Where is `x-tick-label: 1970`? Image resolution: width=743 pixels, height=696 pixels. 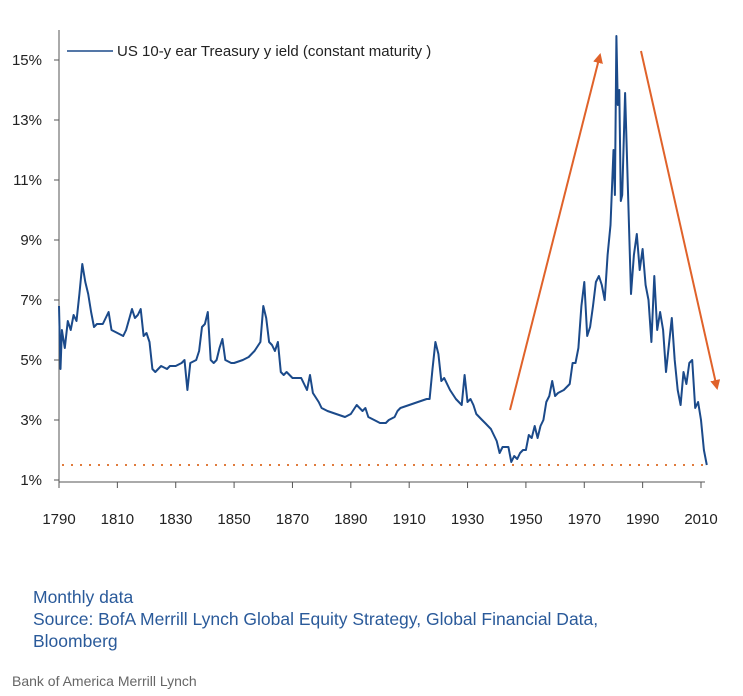
x-tick-label: 1970 is located at coordinates (584, 519).